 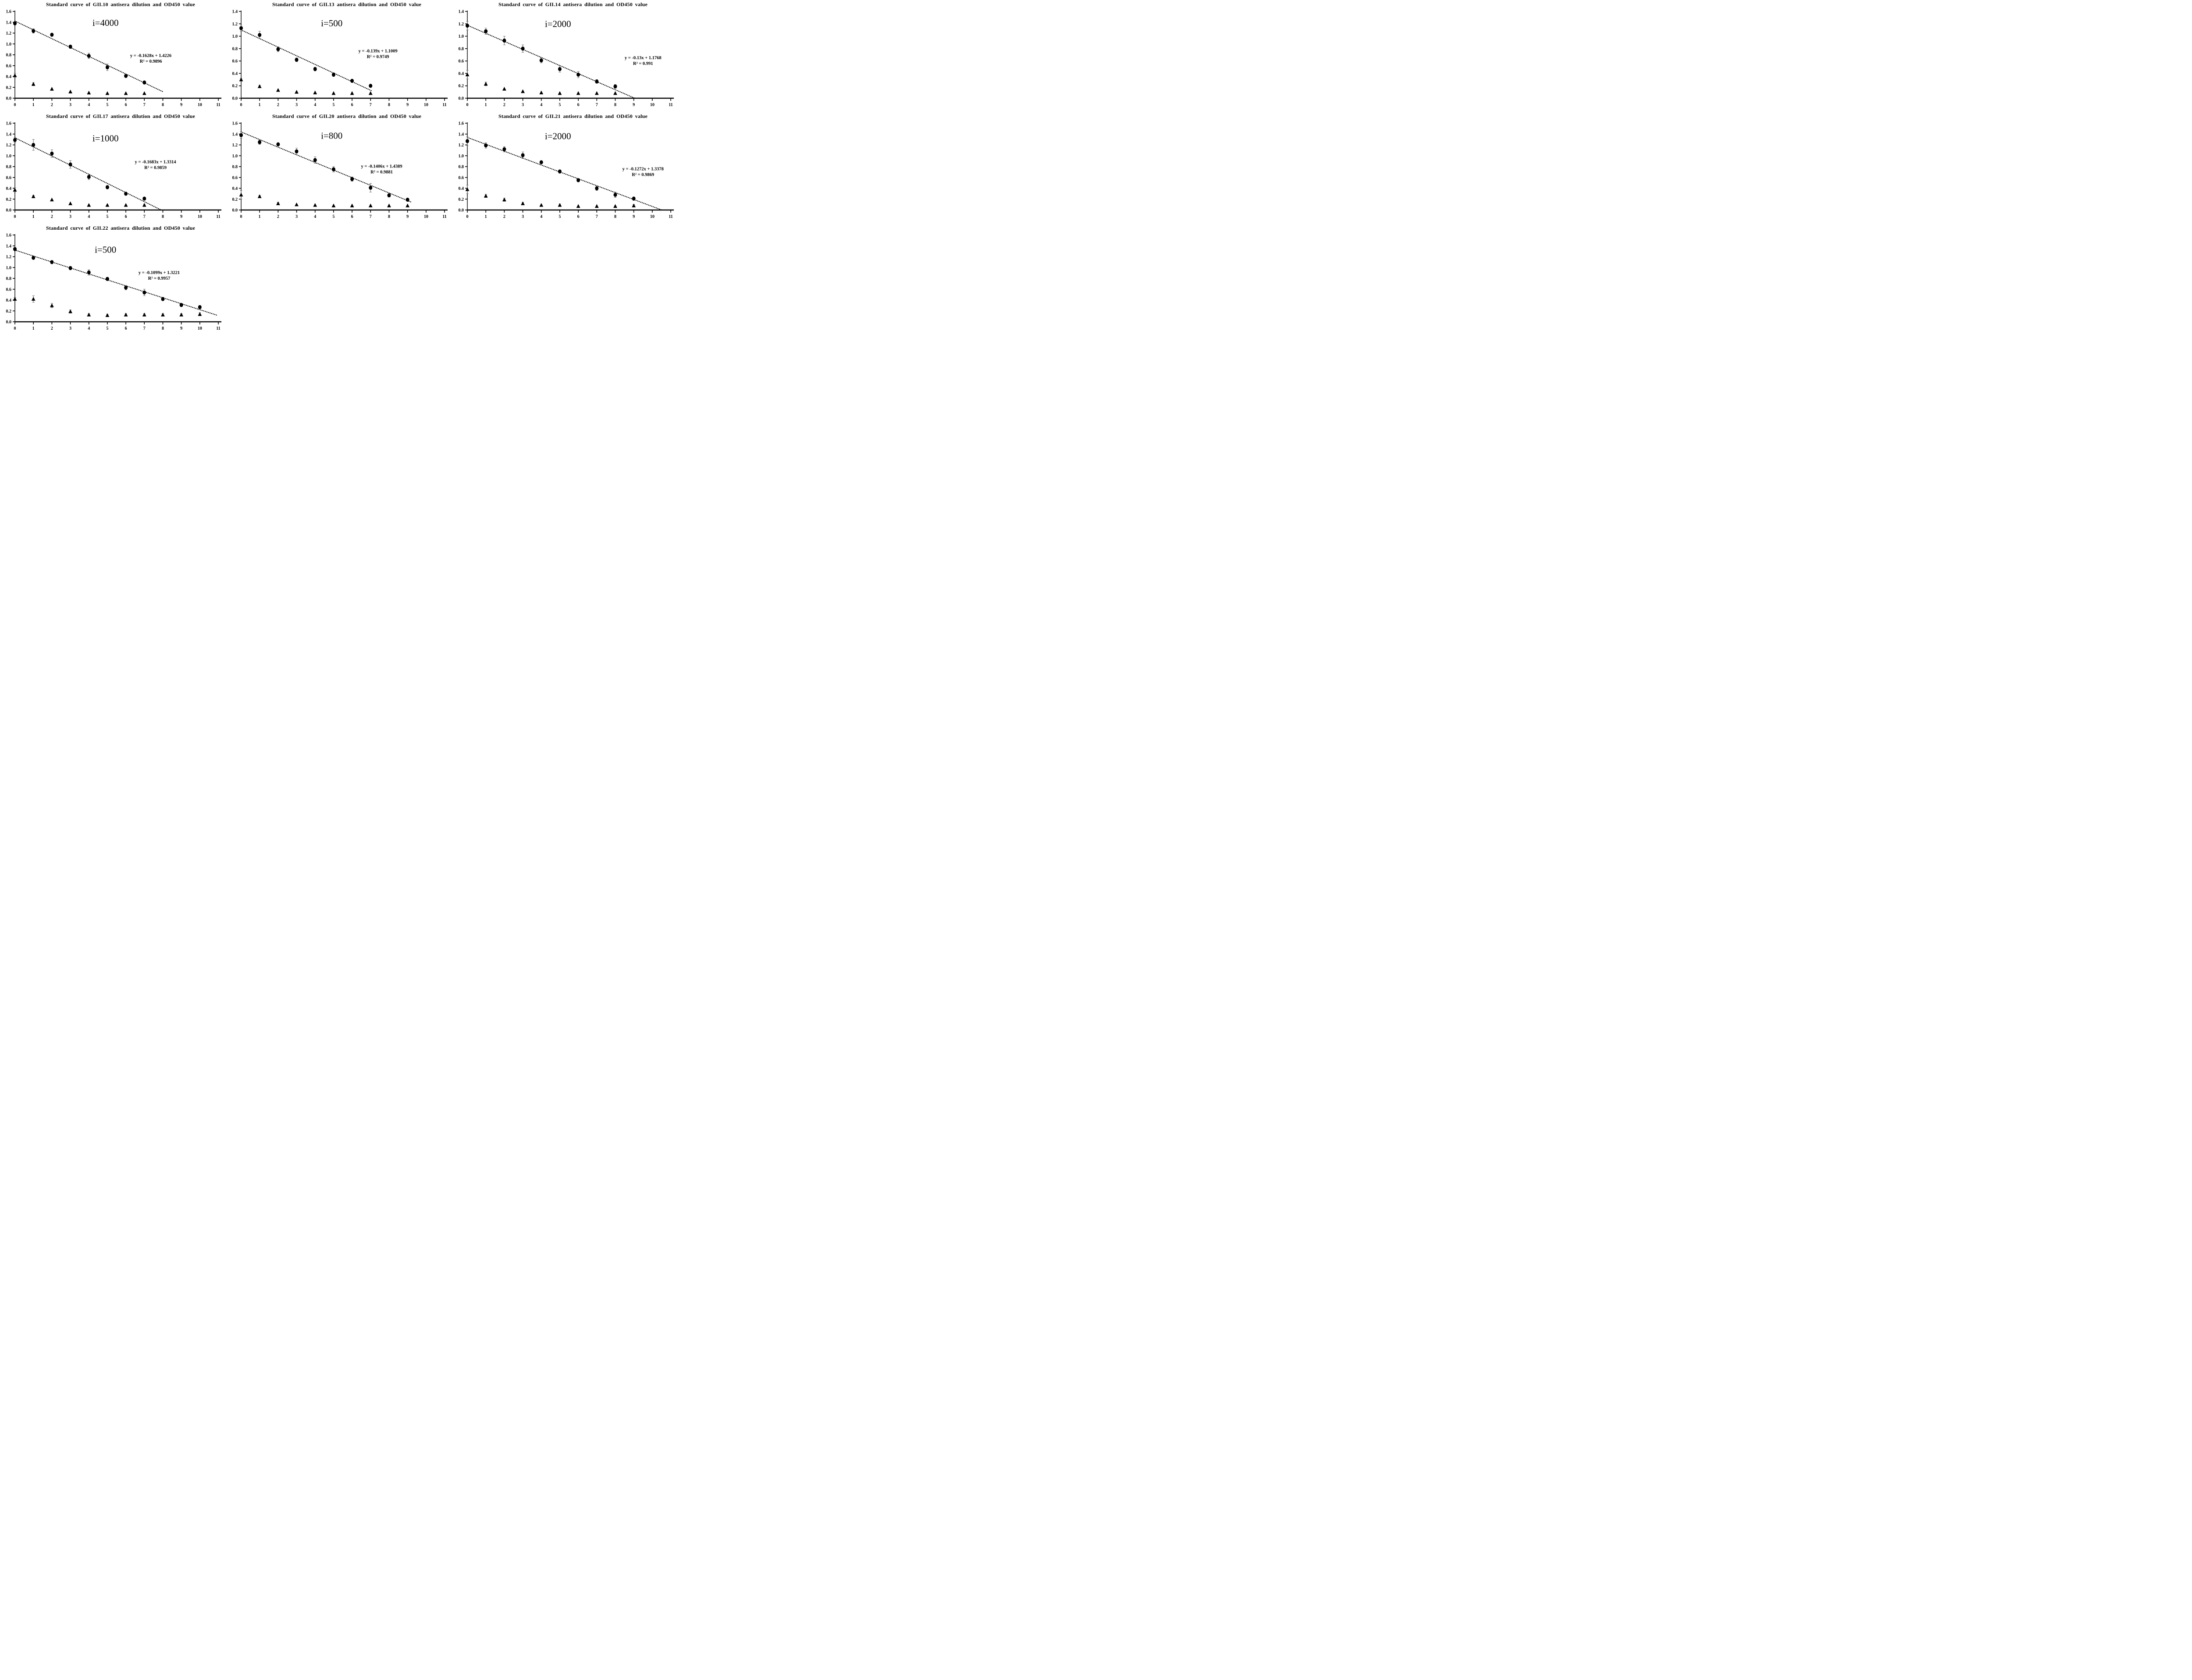 I want to click on dilution-label: i=2000, so click(x=558, y=136).